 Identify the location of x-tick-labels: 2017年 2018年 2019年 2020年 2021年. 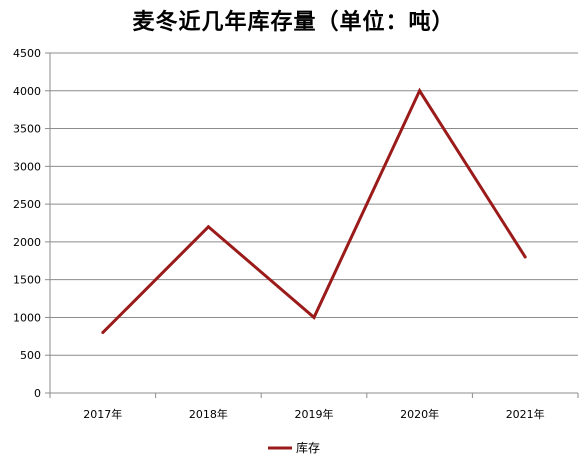
(313, 414).